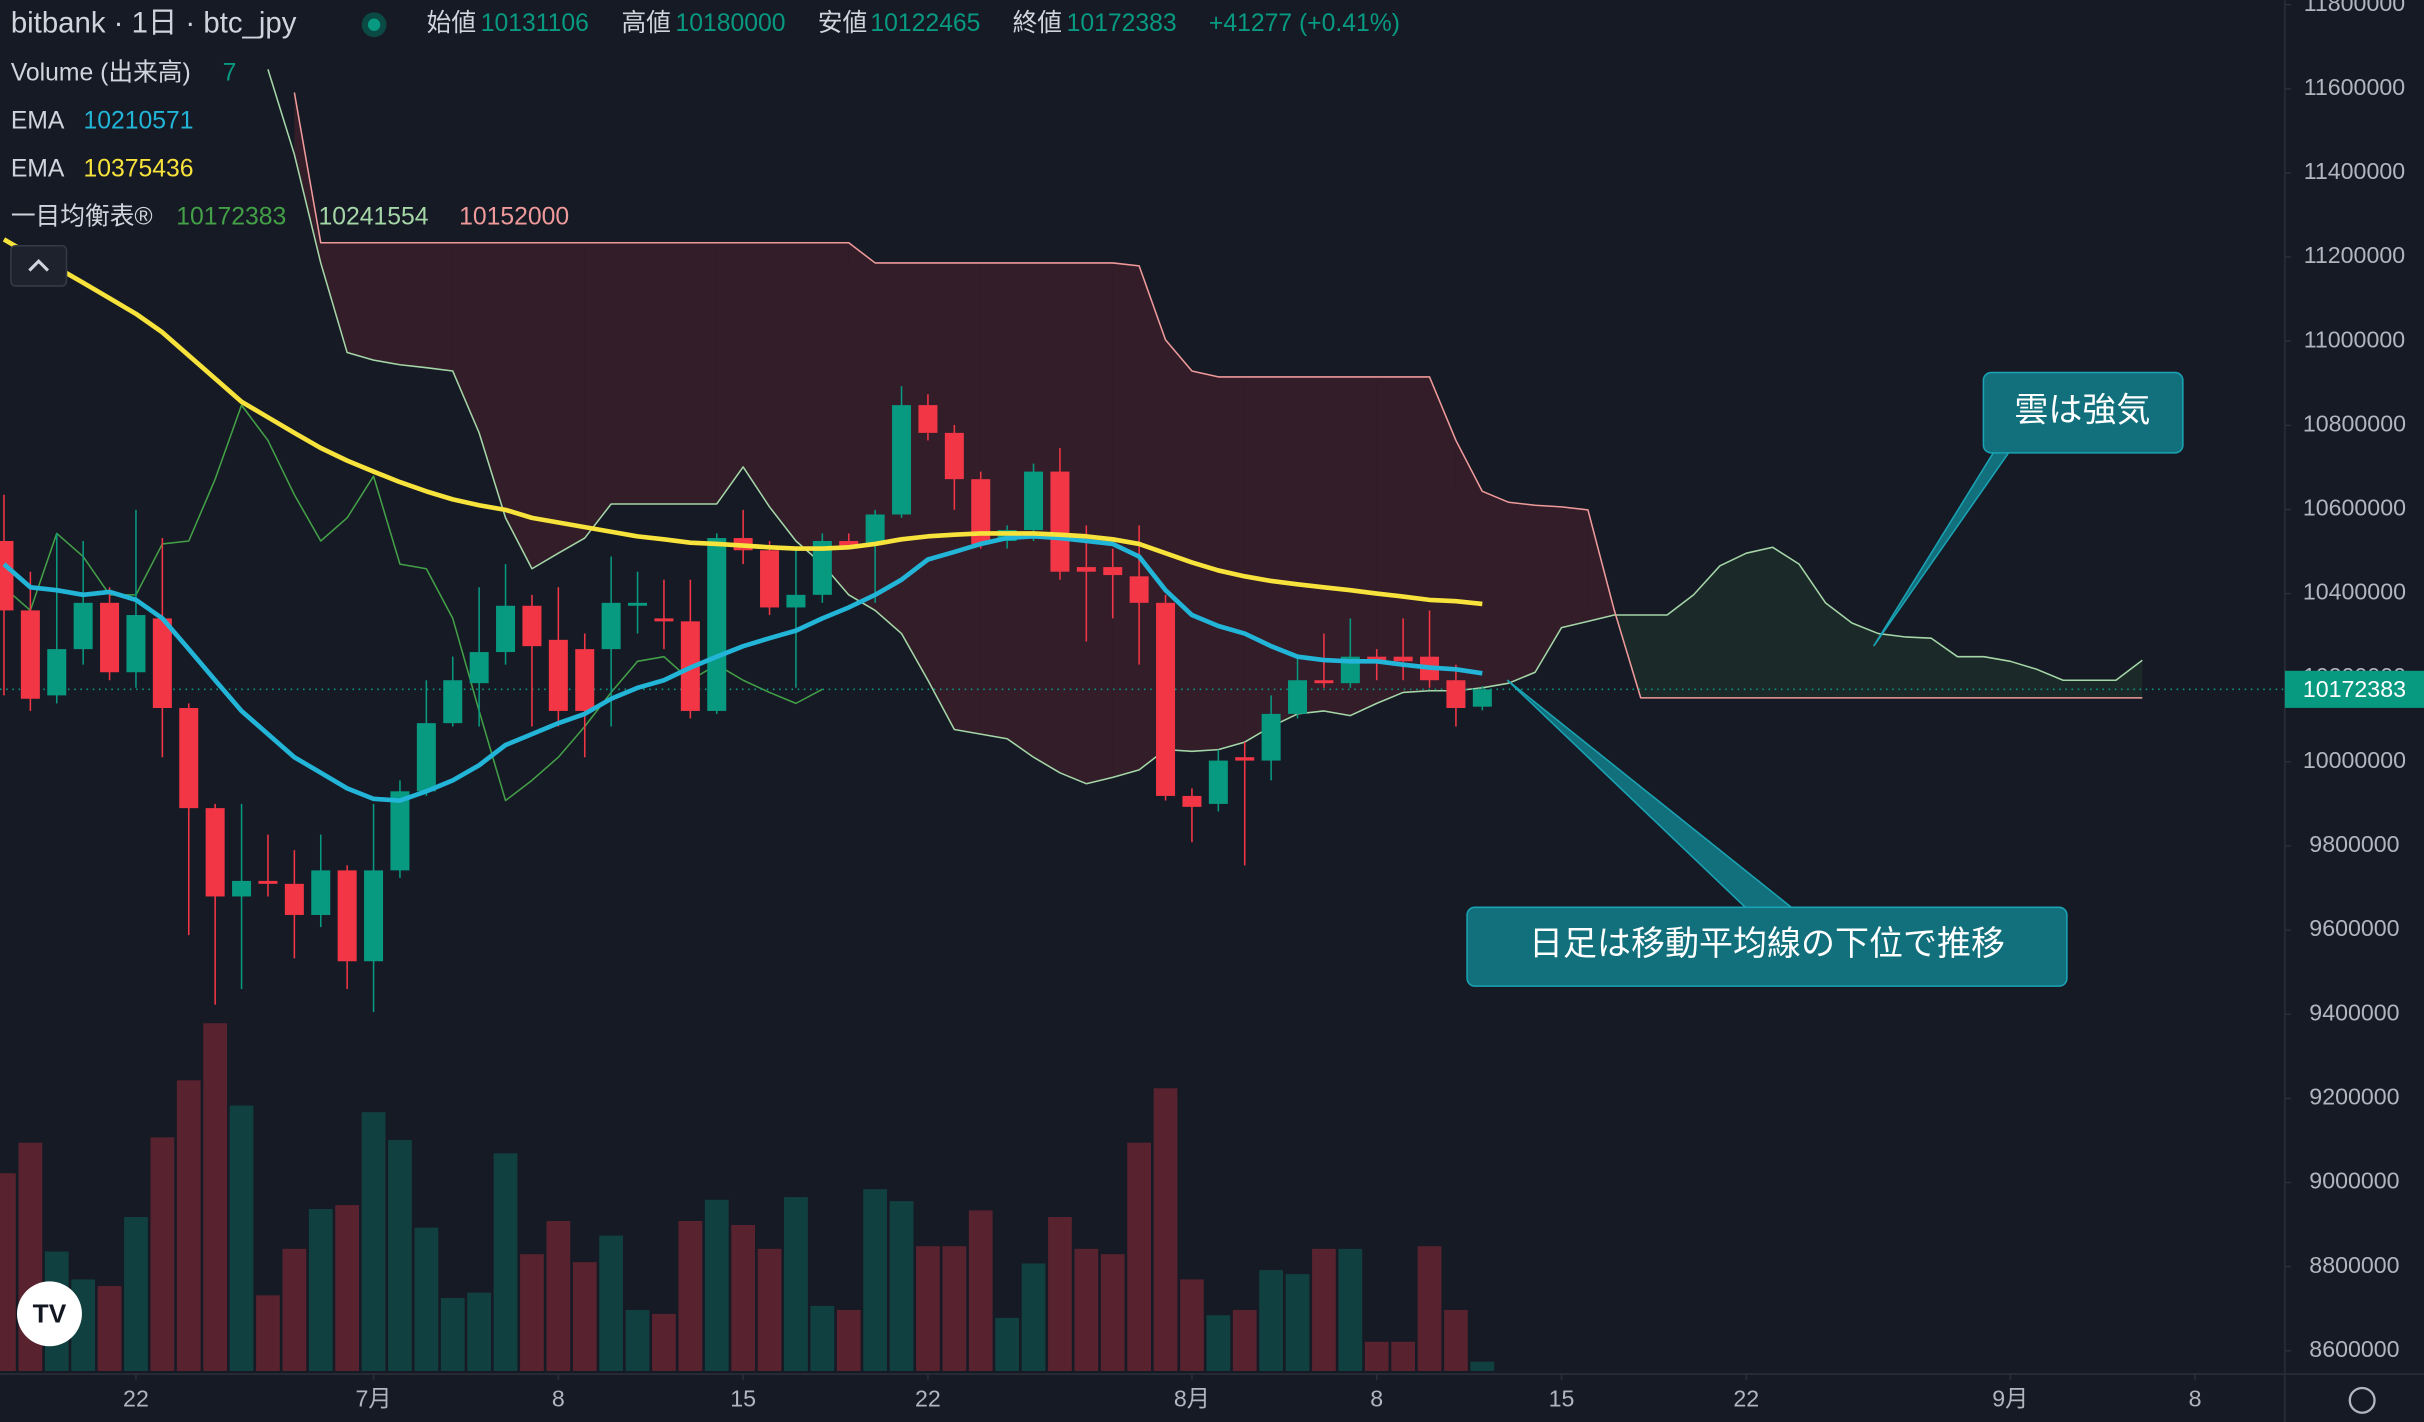 Image resolution: width=2424 pixels, height=1422 pixels. Describe the element at coordinates (38, 169) in the screenshot. I see `legend-label: EMA` at that location.